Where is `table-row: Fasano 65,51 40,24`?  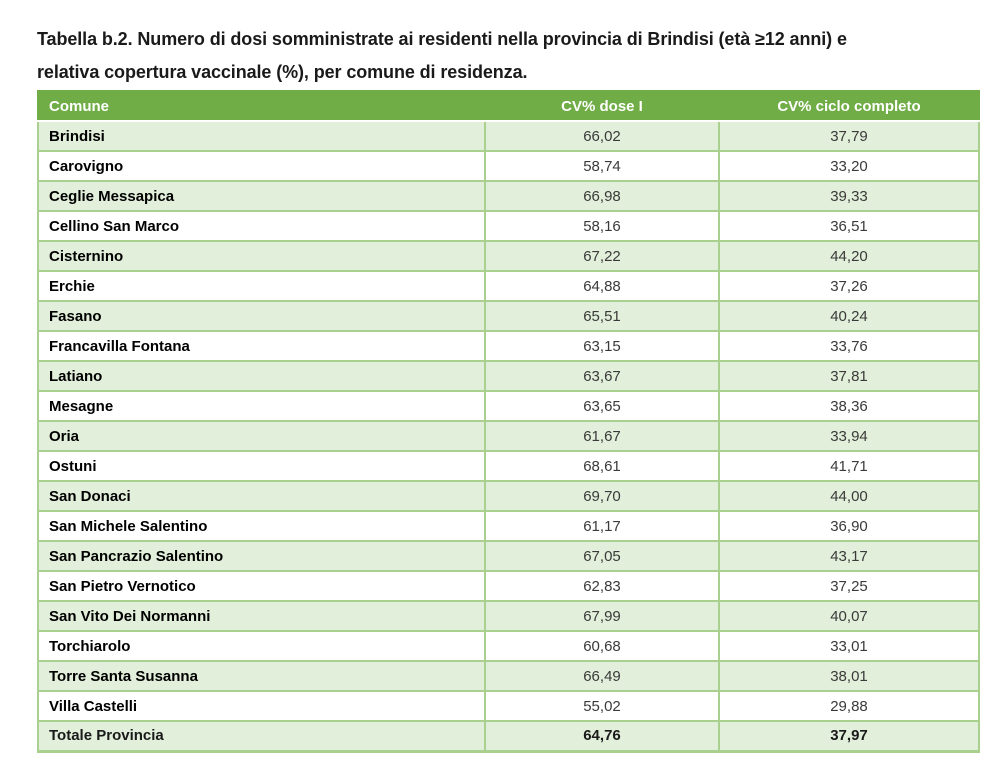 table-row: Fasano 65,51 40,24 is located at coordinates (508, 316).